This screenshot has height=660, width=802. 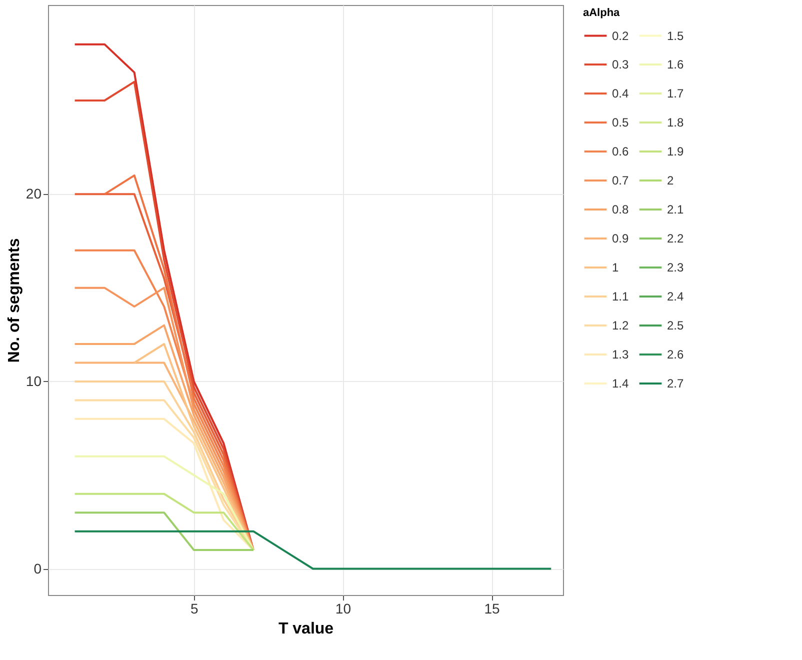 What do you see at coordinates (675, 355) in the screenshot?
I see `legend-label: 2.6` at bounding box center [675, 355].